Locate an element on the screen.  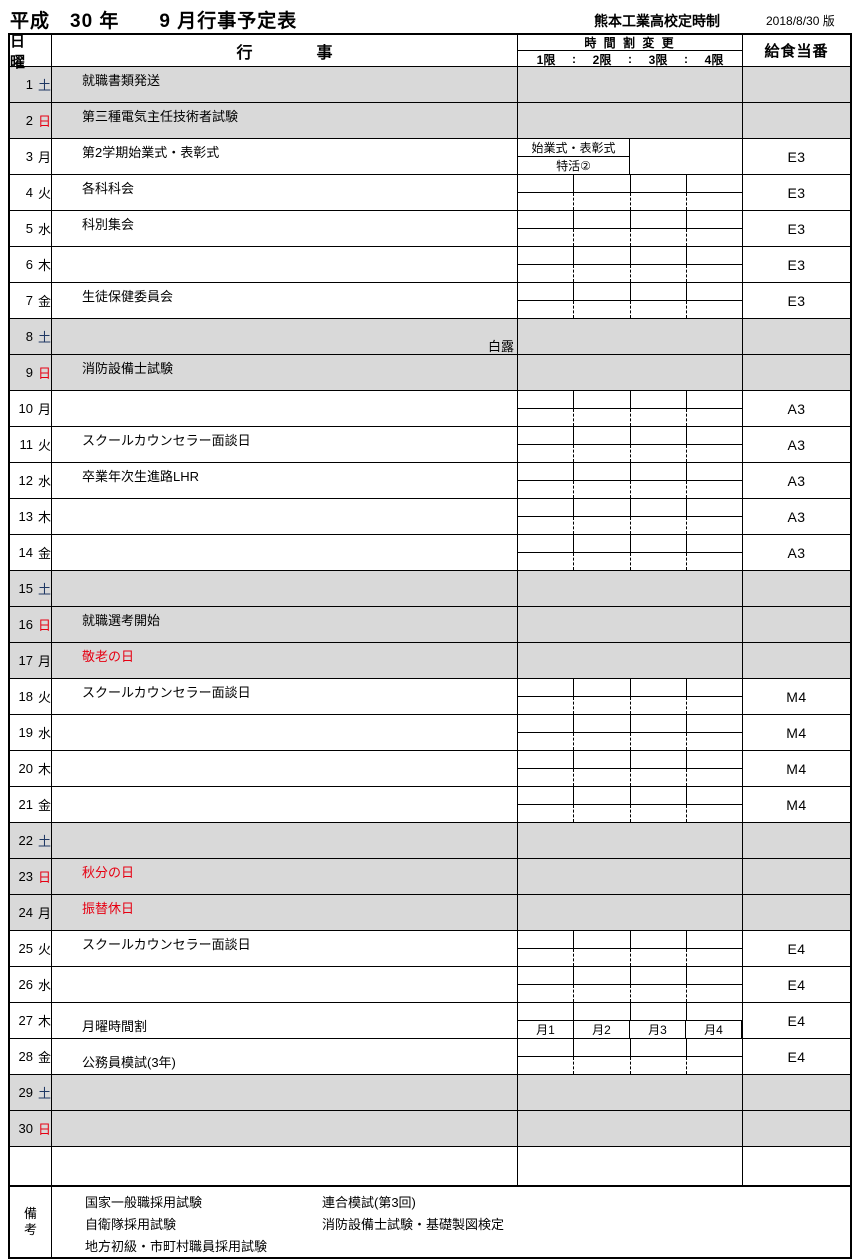
lunch-duty-value: E3 is located at coordinates (796, 300).